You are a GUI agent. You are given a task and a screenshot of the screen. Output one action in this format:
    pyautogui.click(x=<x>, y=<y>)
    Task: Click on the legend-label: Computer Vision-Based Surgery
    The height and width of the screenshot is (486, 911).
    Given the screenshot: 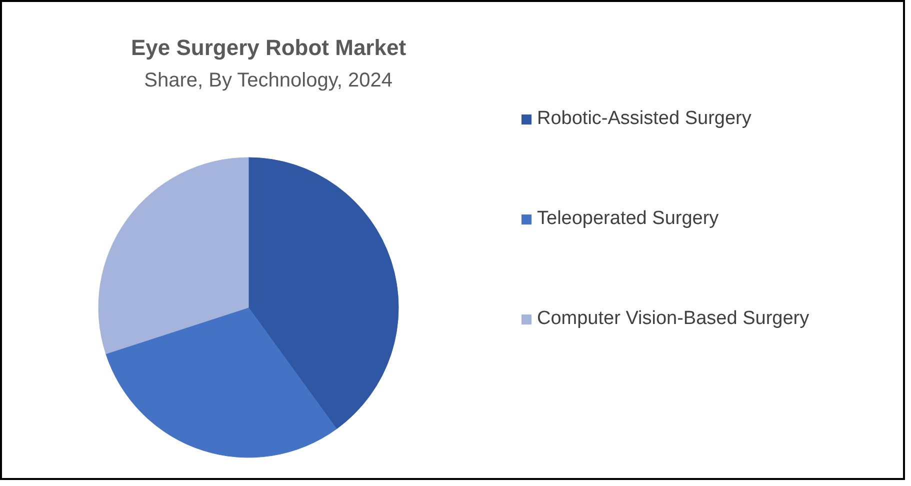 What is the action you would take?
    pyautogui.click(x=673, y=319)
    